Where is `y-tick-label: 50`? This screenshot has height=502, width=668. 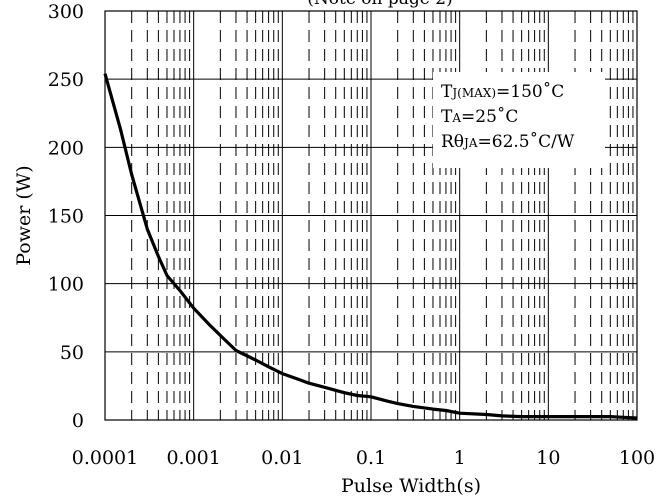 y-tick-label: 50 is located at coordinates (72, 353).